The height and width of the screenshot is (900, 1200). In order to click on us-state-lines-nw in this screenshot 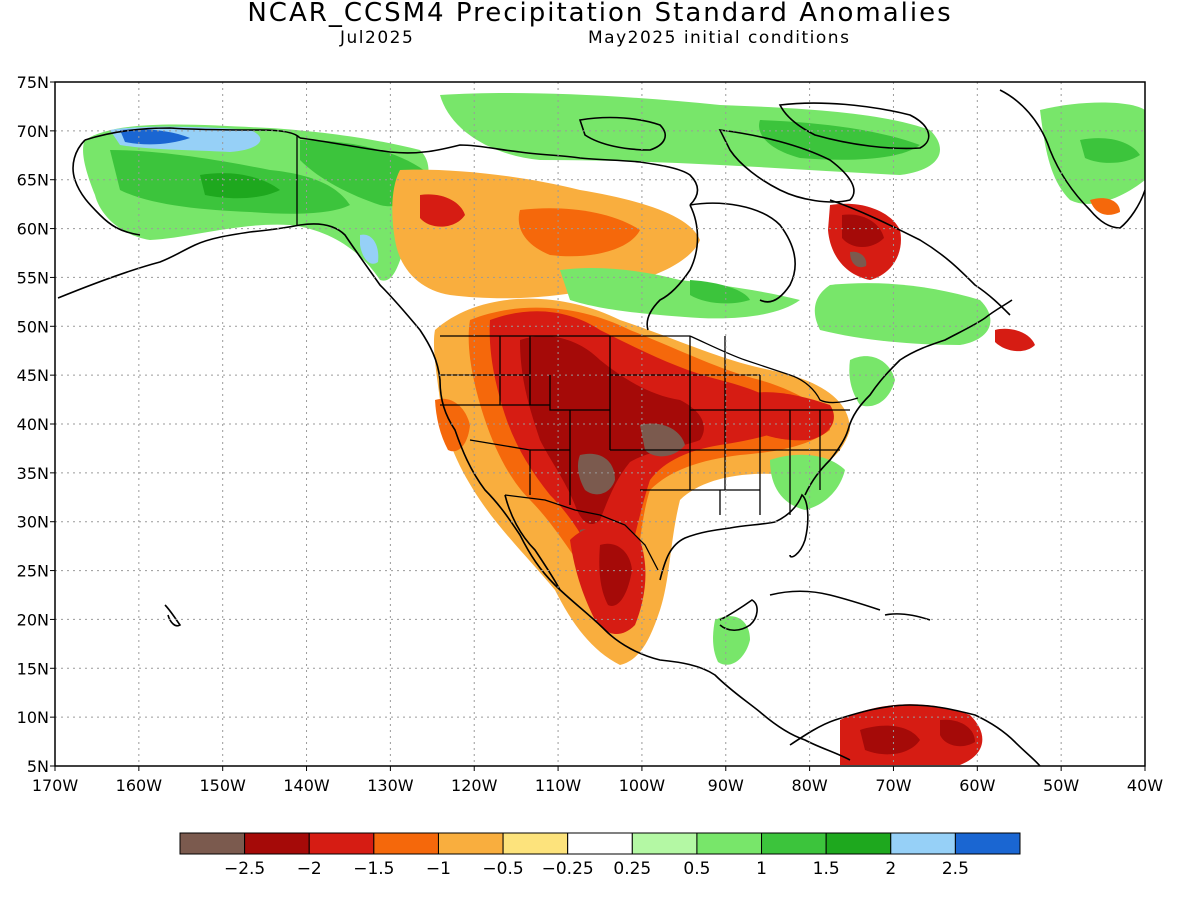, I will do `click(495, 371)`.